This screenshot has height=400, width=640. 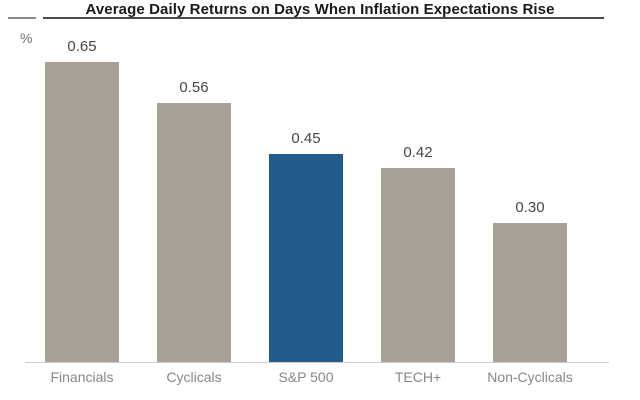 I want to click on bar-cyclicals, so click(x=194, y=232).